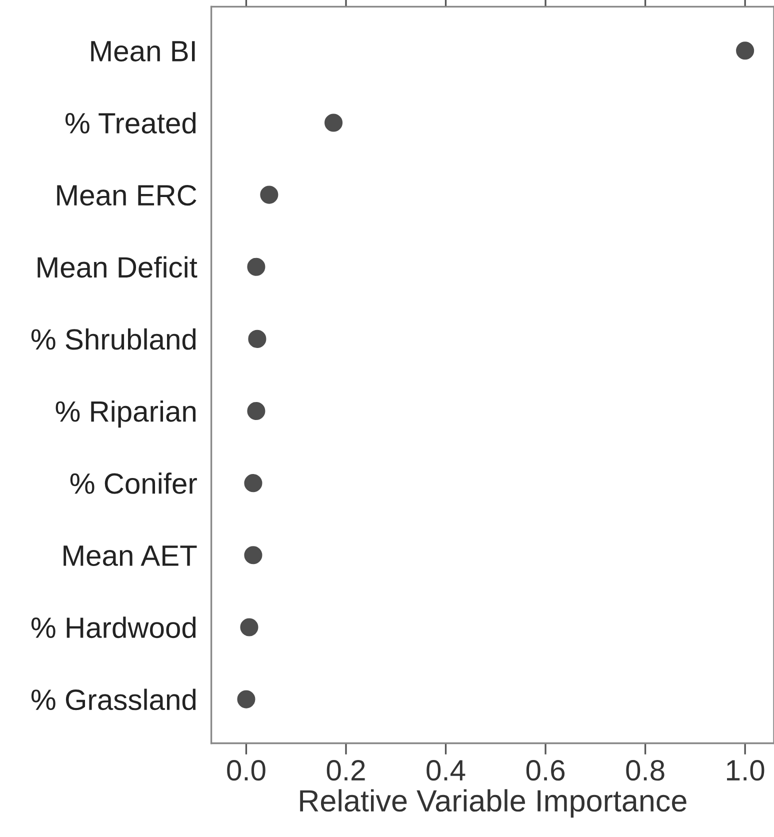  Describe the element at coordinates (645, 770) in the screenshot. I see `x-tick-label: 0.8` at that location.